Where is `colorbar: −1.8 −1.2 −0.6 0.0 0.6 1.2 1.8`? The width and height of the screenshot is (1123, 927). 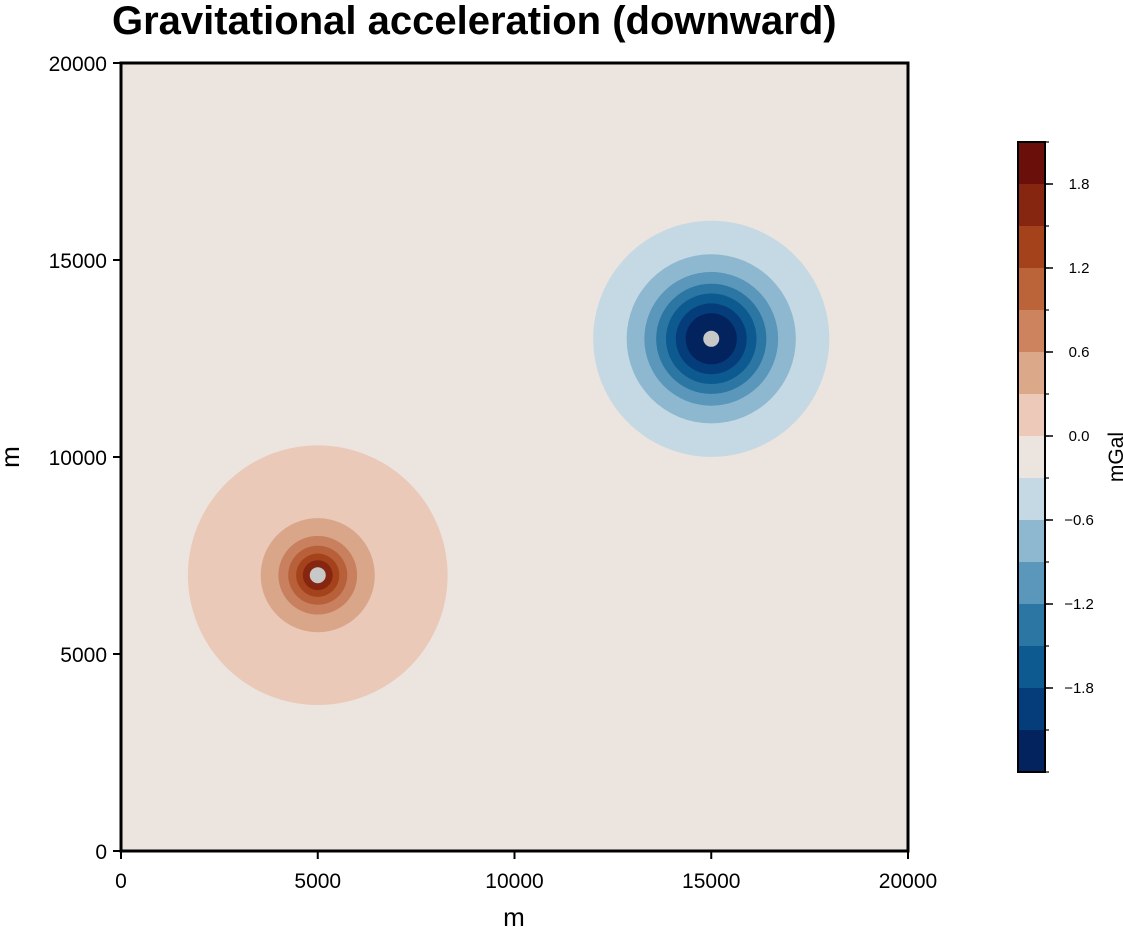 colorbar: −1.8 −1.2 −0.6 0.0 0.6 1.2 1.8 is located at coordinates (1055, 457).